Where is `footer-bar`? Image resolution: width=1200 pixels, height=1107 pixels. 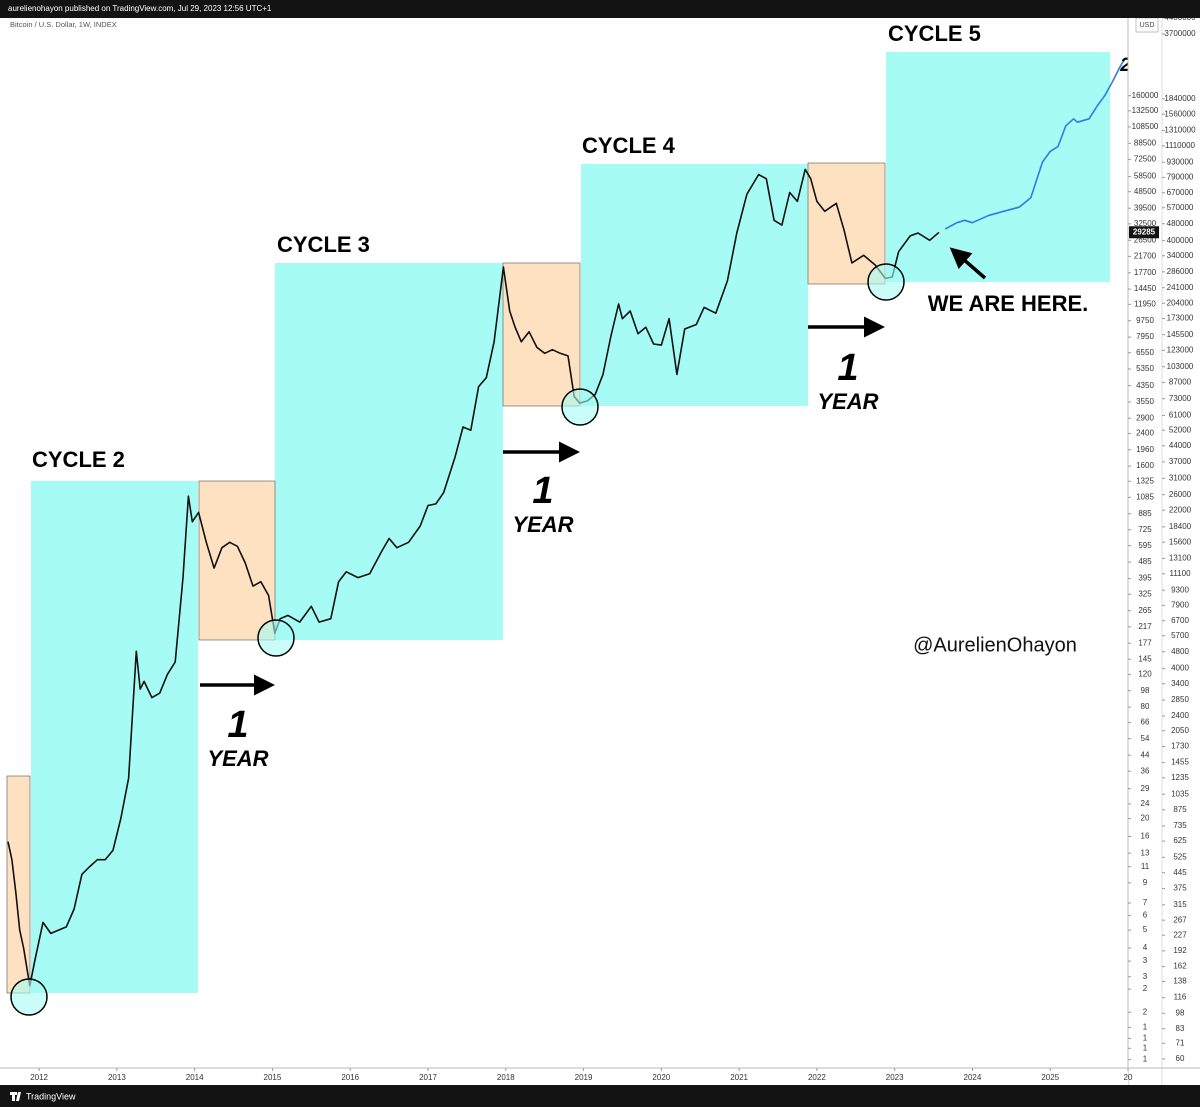
footer-bar is located at coordinates (600, 1096).